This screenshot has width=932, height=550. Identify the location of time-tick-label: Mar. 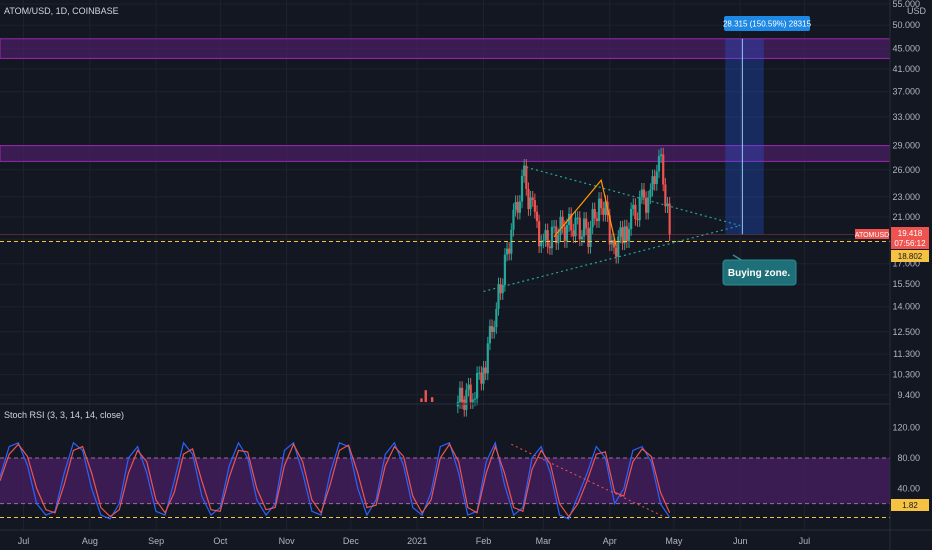
(544, 541).